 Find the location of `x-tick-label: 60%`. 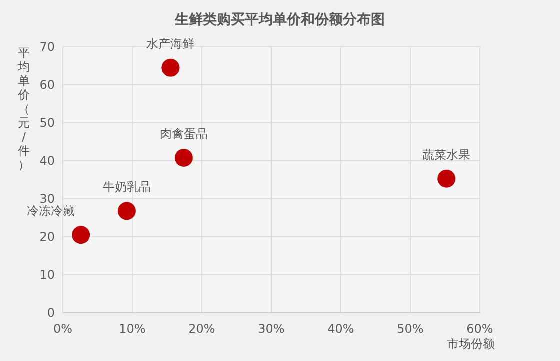

x-tick-label: 60% is located at coordinates (480, 329).